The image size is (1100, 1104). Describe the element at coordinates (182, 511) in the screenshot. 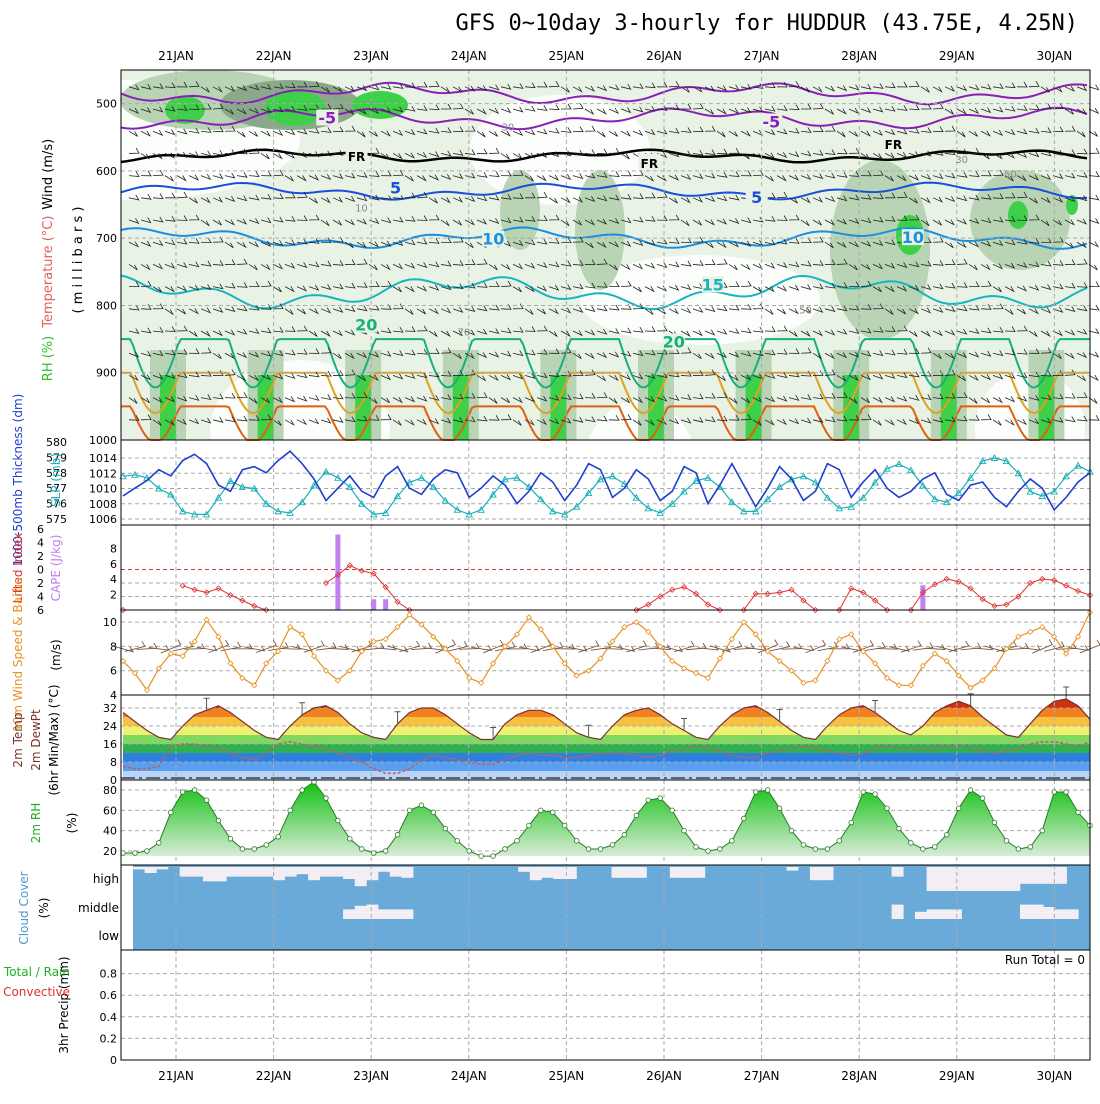

I see `slp-point` at that location.